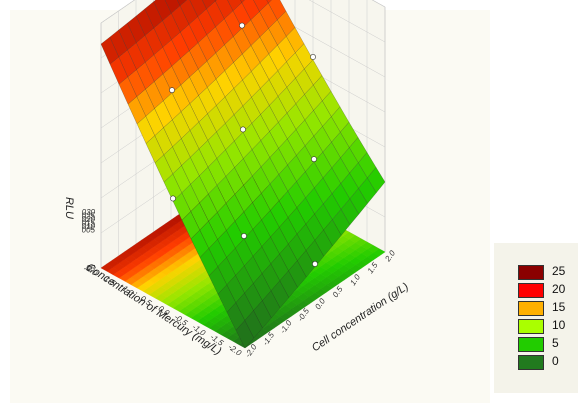  I want to click on z-axis-title: RLU, so click(69, 208).